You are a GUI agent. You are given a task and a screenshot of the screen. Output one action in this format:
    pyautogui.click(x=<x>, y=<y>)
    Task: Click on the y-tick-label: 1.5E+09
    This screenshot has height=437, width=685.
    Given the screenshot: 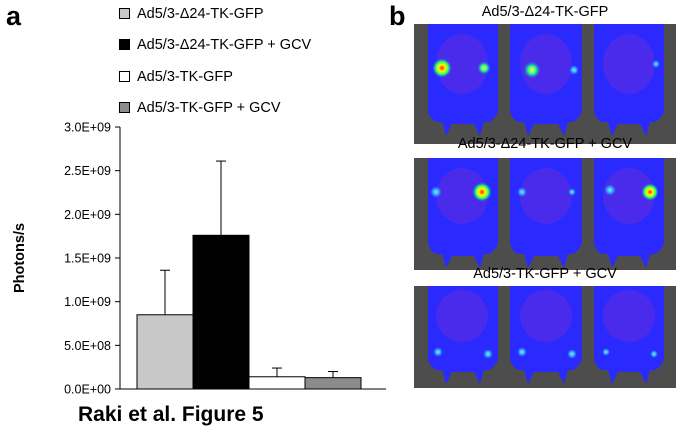 What is the action you would take?
    pyautogui.click(x=87, y=259)
    